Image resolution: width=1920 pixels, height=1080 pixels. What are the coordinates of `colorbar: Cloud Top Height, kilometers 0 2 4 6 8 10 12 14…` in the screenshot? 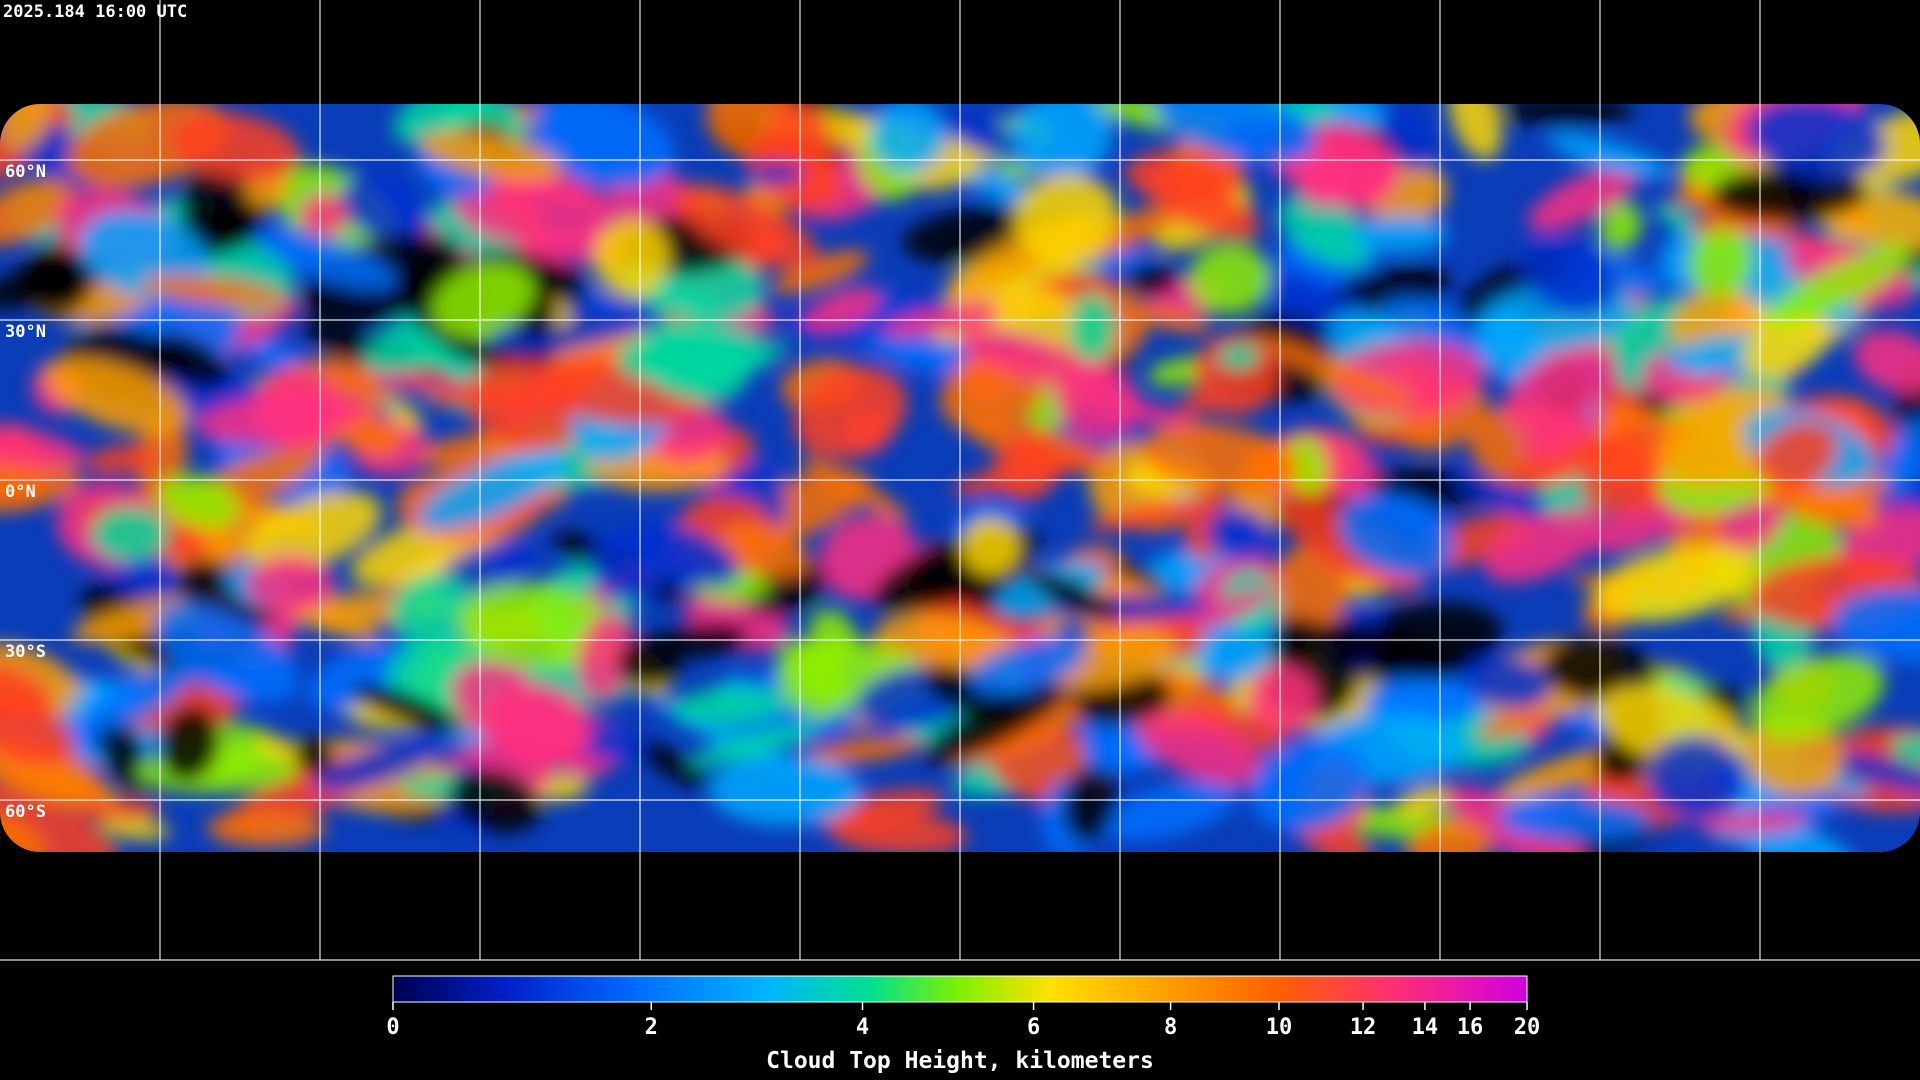 It's located at (963, 1024).